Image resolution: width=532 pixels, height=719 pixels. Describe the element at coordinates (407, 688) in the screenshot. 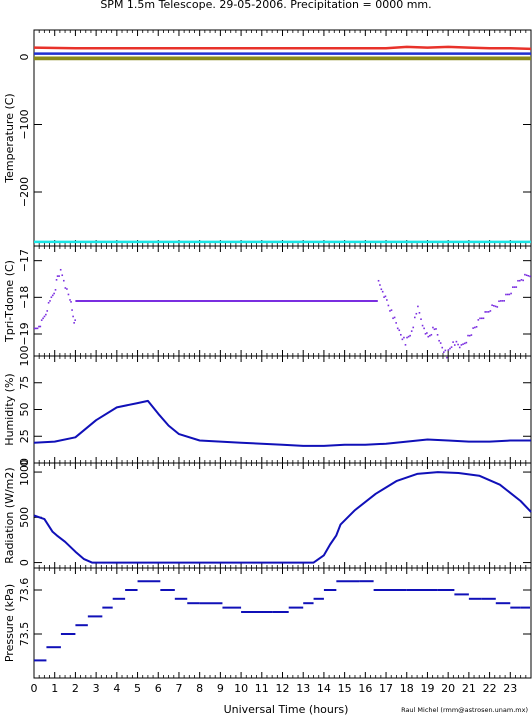

I see `x-tick-label: 18` at that location.